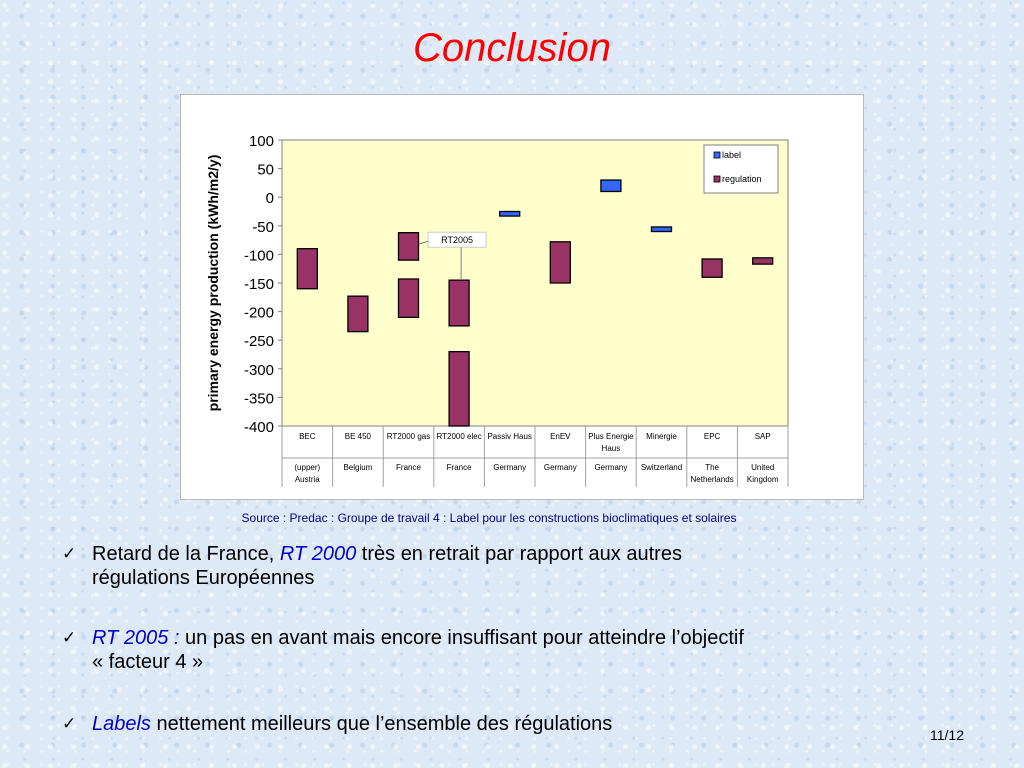 The image size is (1024, 768). What do you see at coordinates (763, 479) in the screenshot?
I see `country-label: Kingdom` at bounding box center [763, 479].